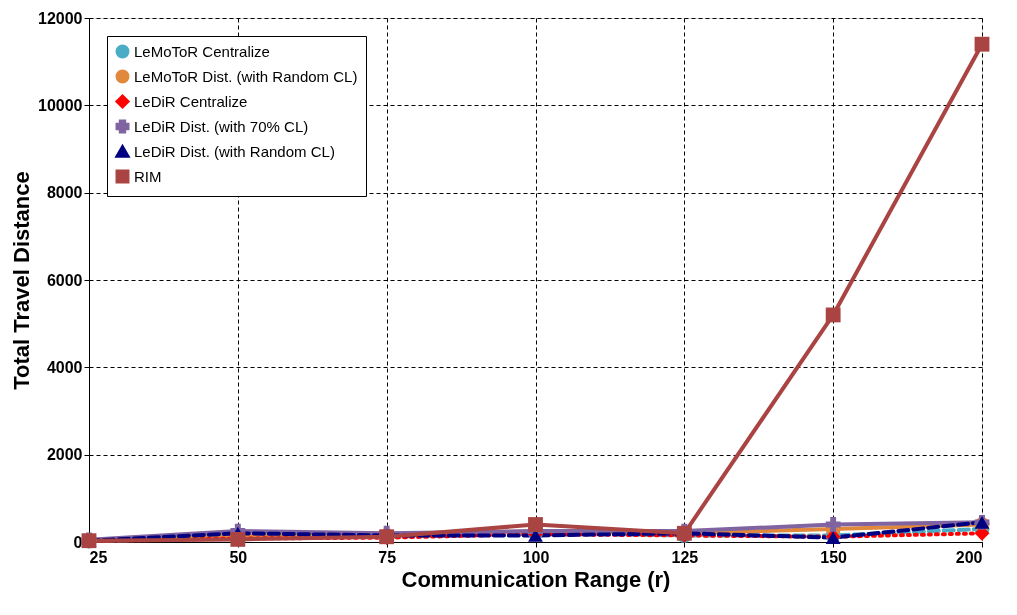  Describe the element at coordinates (22, 280) in the screenshot. I see `y-axis-title: Total Travel Distance` at that location.